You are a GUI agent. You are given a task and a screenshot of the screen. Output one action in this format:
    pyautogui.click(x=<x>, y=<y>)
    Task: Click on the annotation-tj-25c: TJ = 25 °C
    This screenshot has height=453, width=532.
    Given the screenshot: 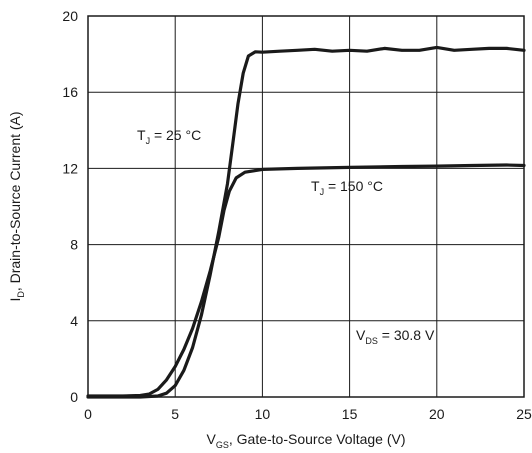 What is the action you would take?
    pyautogui.click(x=169, y=136)
    